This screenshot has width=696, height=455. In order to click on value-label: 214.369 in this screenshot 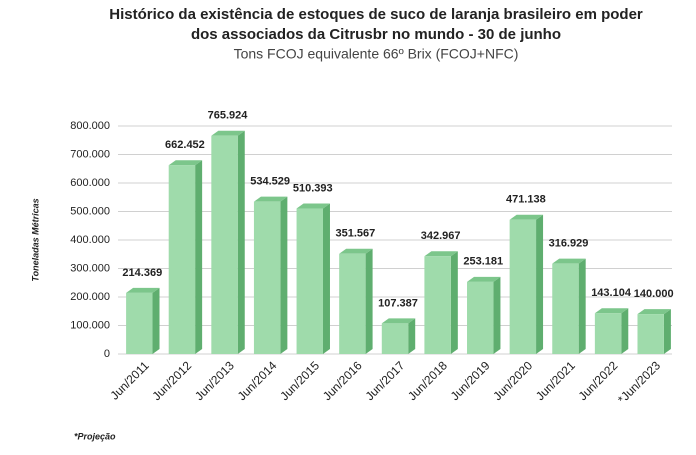, I will do `click(142, 273)`.